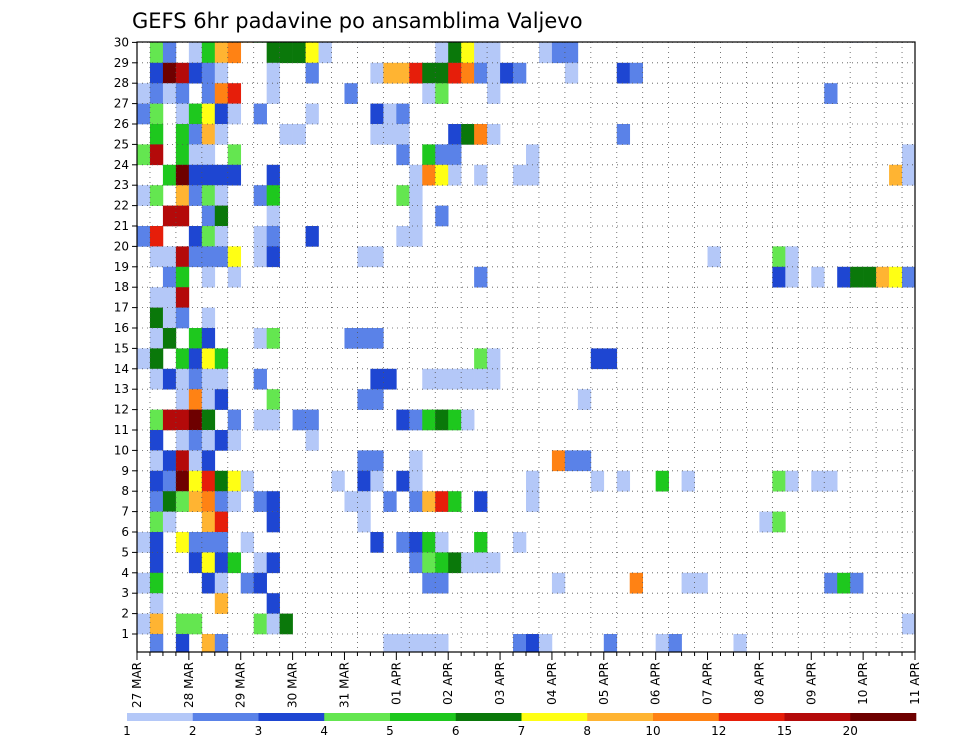 This screenshot has height=742, width=960. What do you see at coordinates (396, 683) in the screenshot?
I see `x-tick-label: 01 APR` at bounding box center [396, 683].